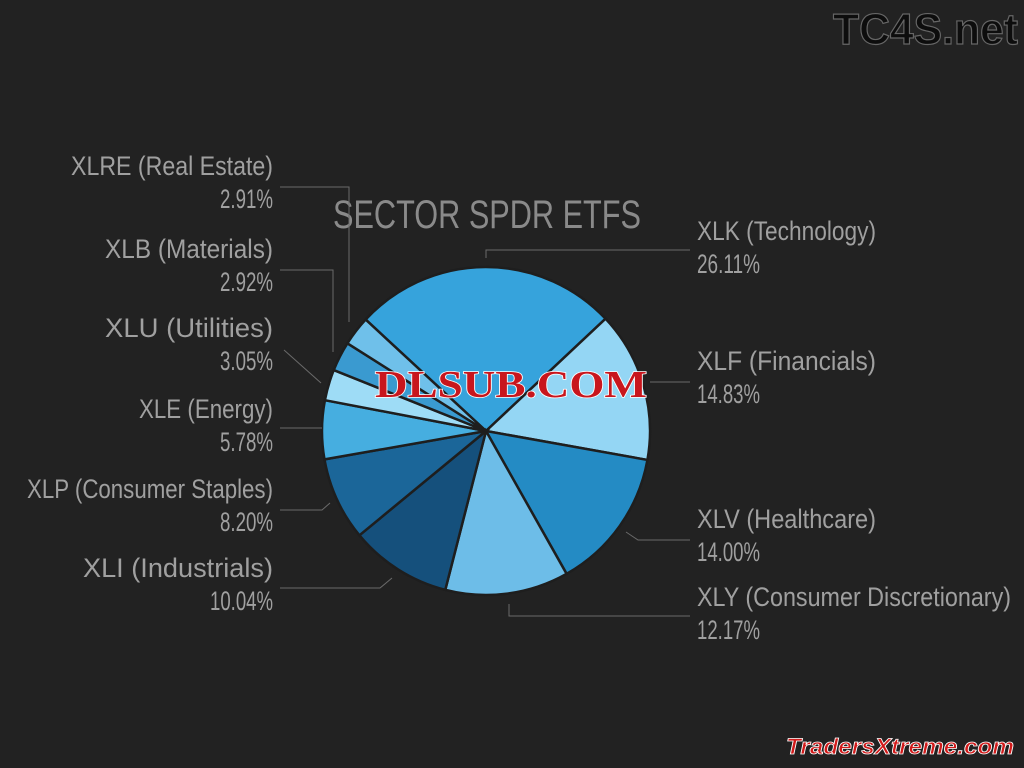  Describe the element at coordinates (246, 442) in the screenshot. I see `slice-value-xle: 5.78%` at that location.